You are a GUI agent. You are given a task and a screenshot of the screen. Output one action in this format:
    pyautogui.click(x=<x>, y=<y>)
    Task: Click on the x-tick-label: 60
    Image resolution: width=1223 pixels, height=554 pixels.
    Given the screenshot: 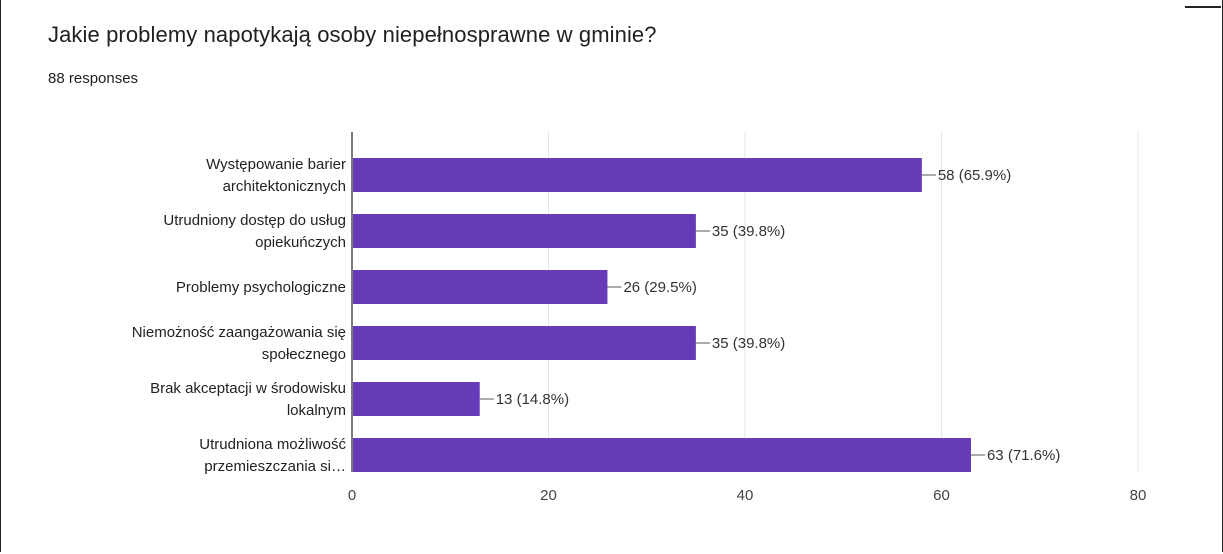 What is the action you would take?
    pyautogui.click(x=941, y=495)
    